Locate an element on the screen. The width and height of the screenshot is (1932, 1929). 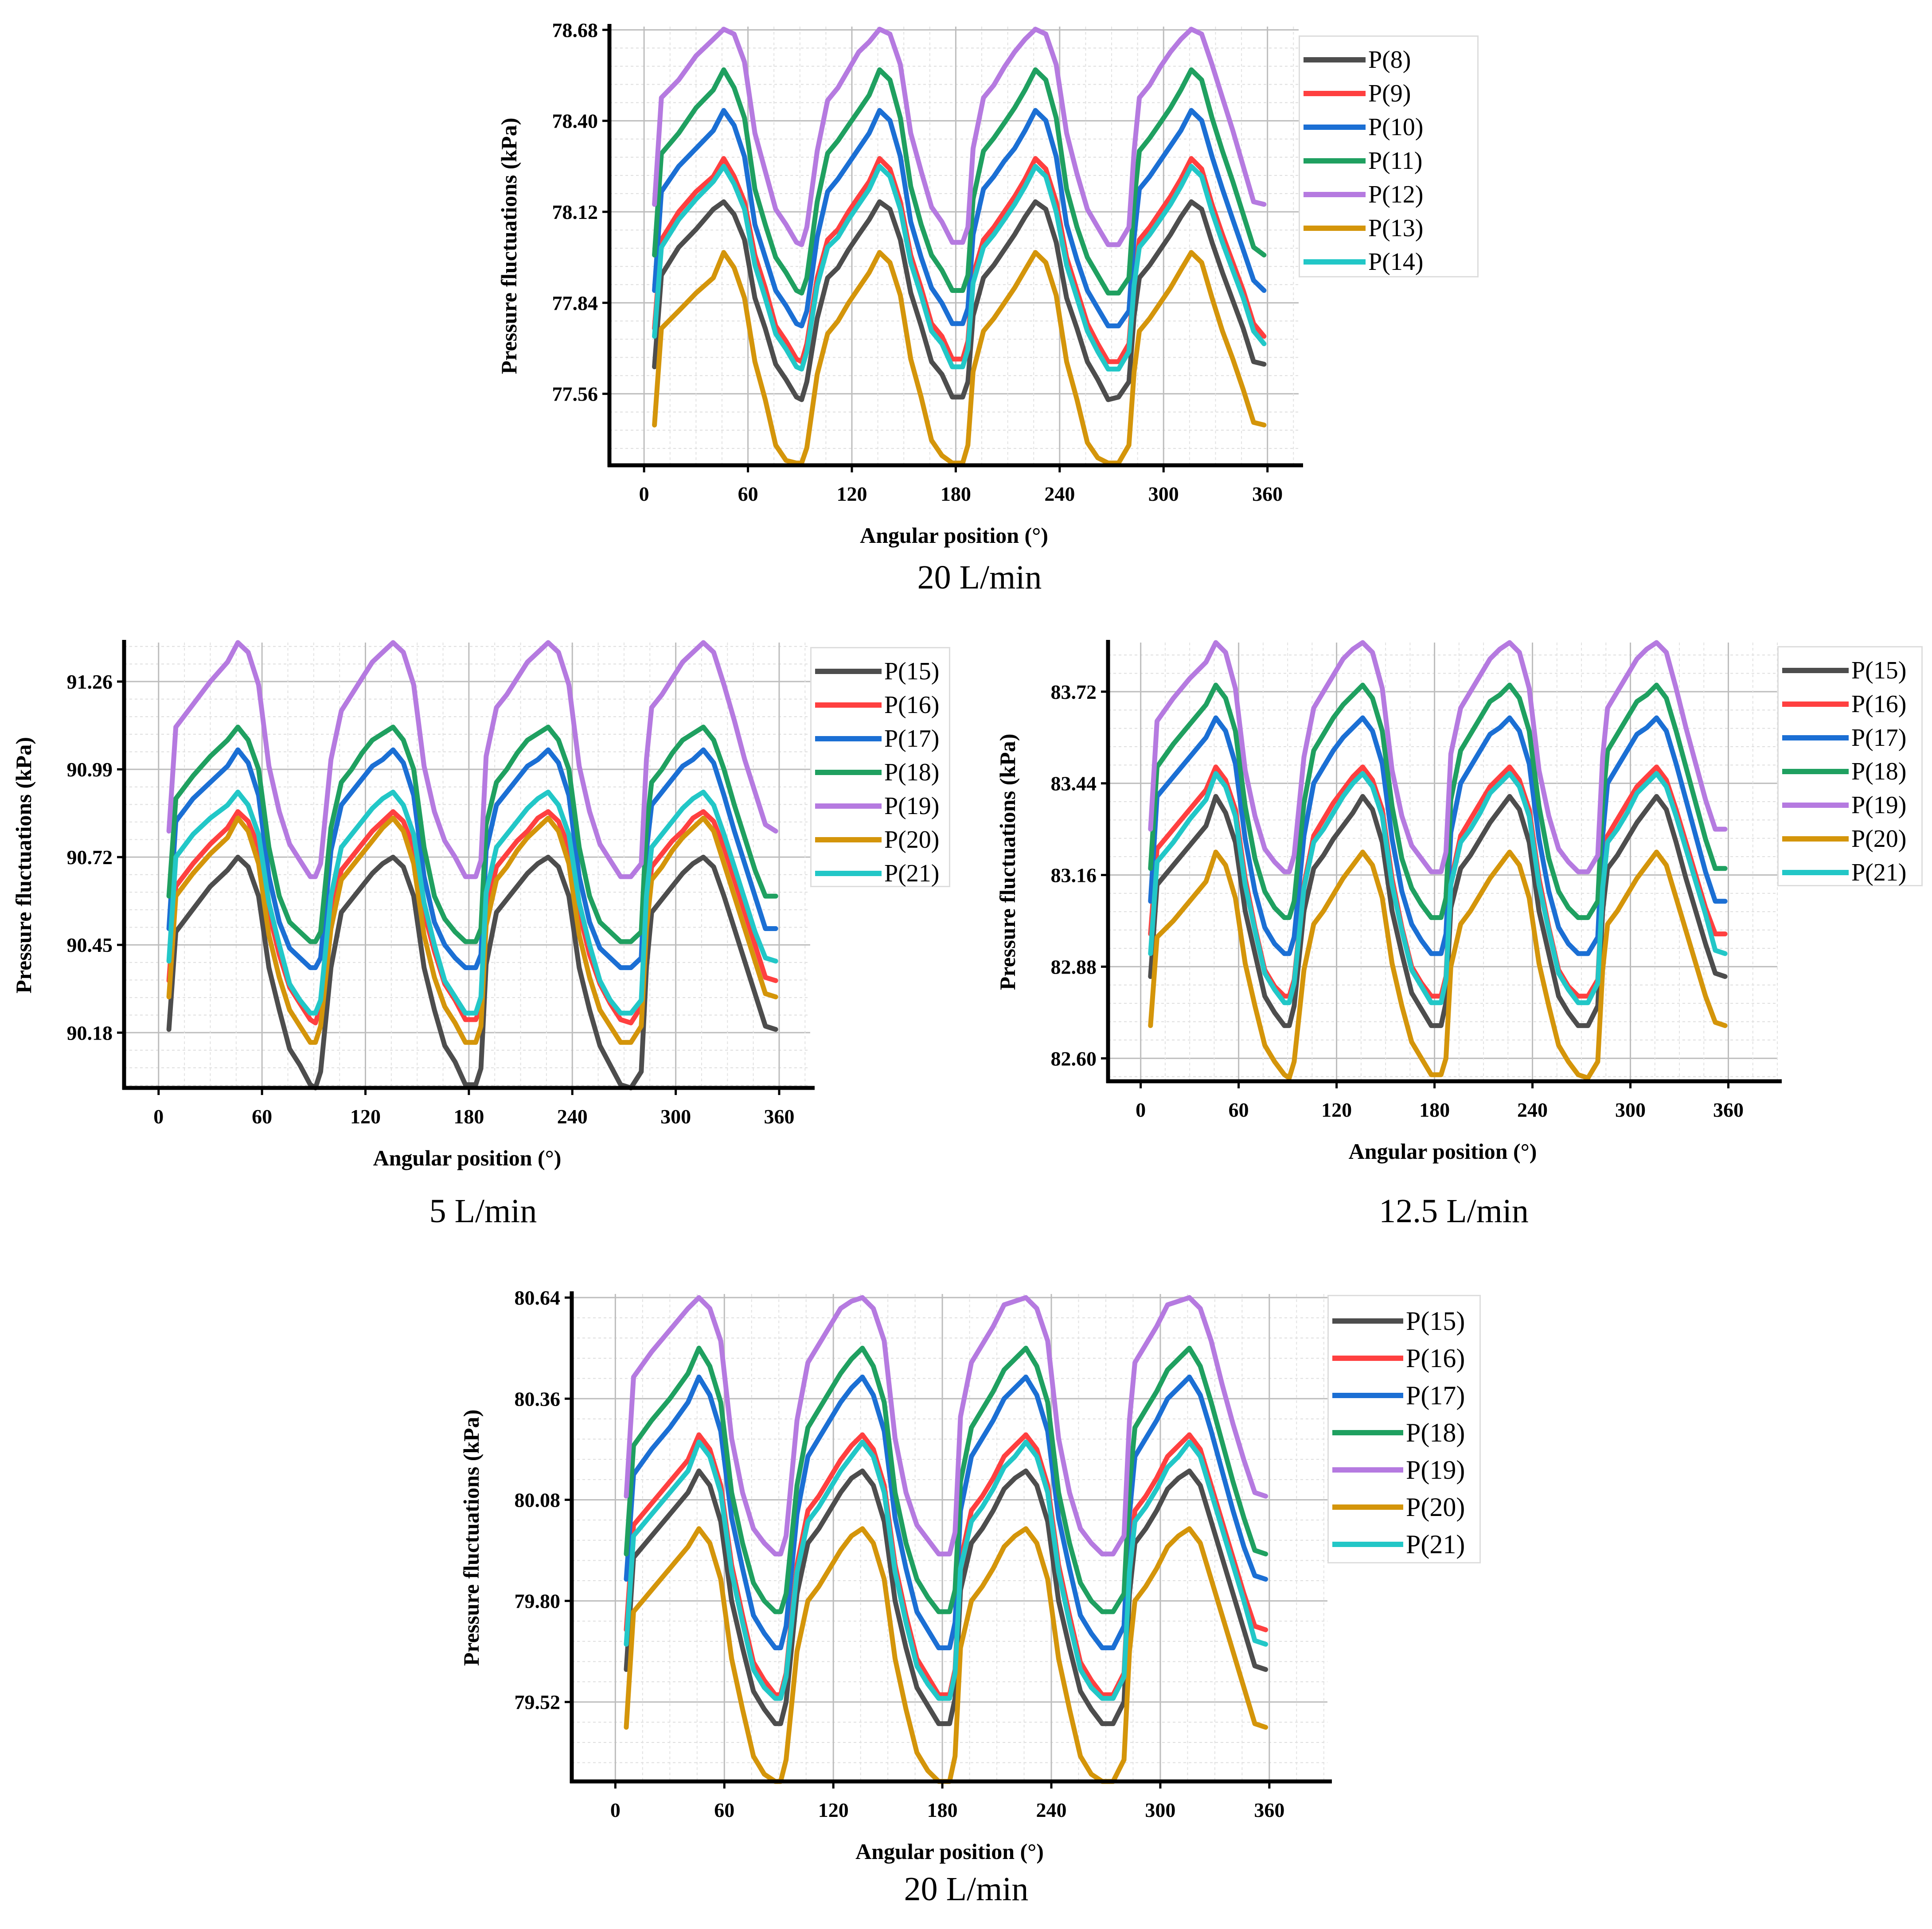
series-line-p13 is located at coordinates (959, 358).